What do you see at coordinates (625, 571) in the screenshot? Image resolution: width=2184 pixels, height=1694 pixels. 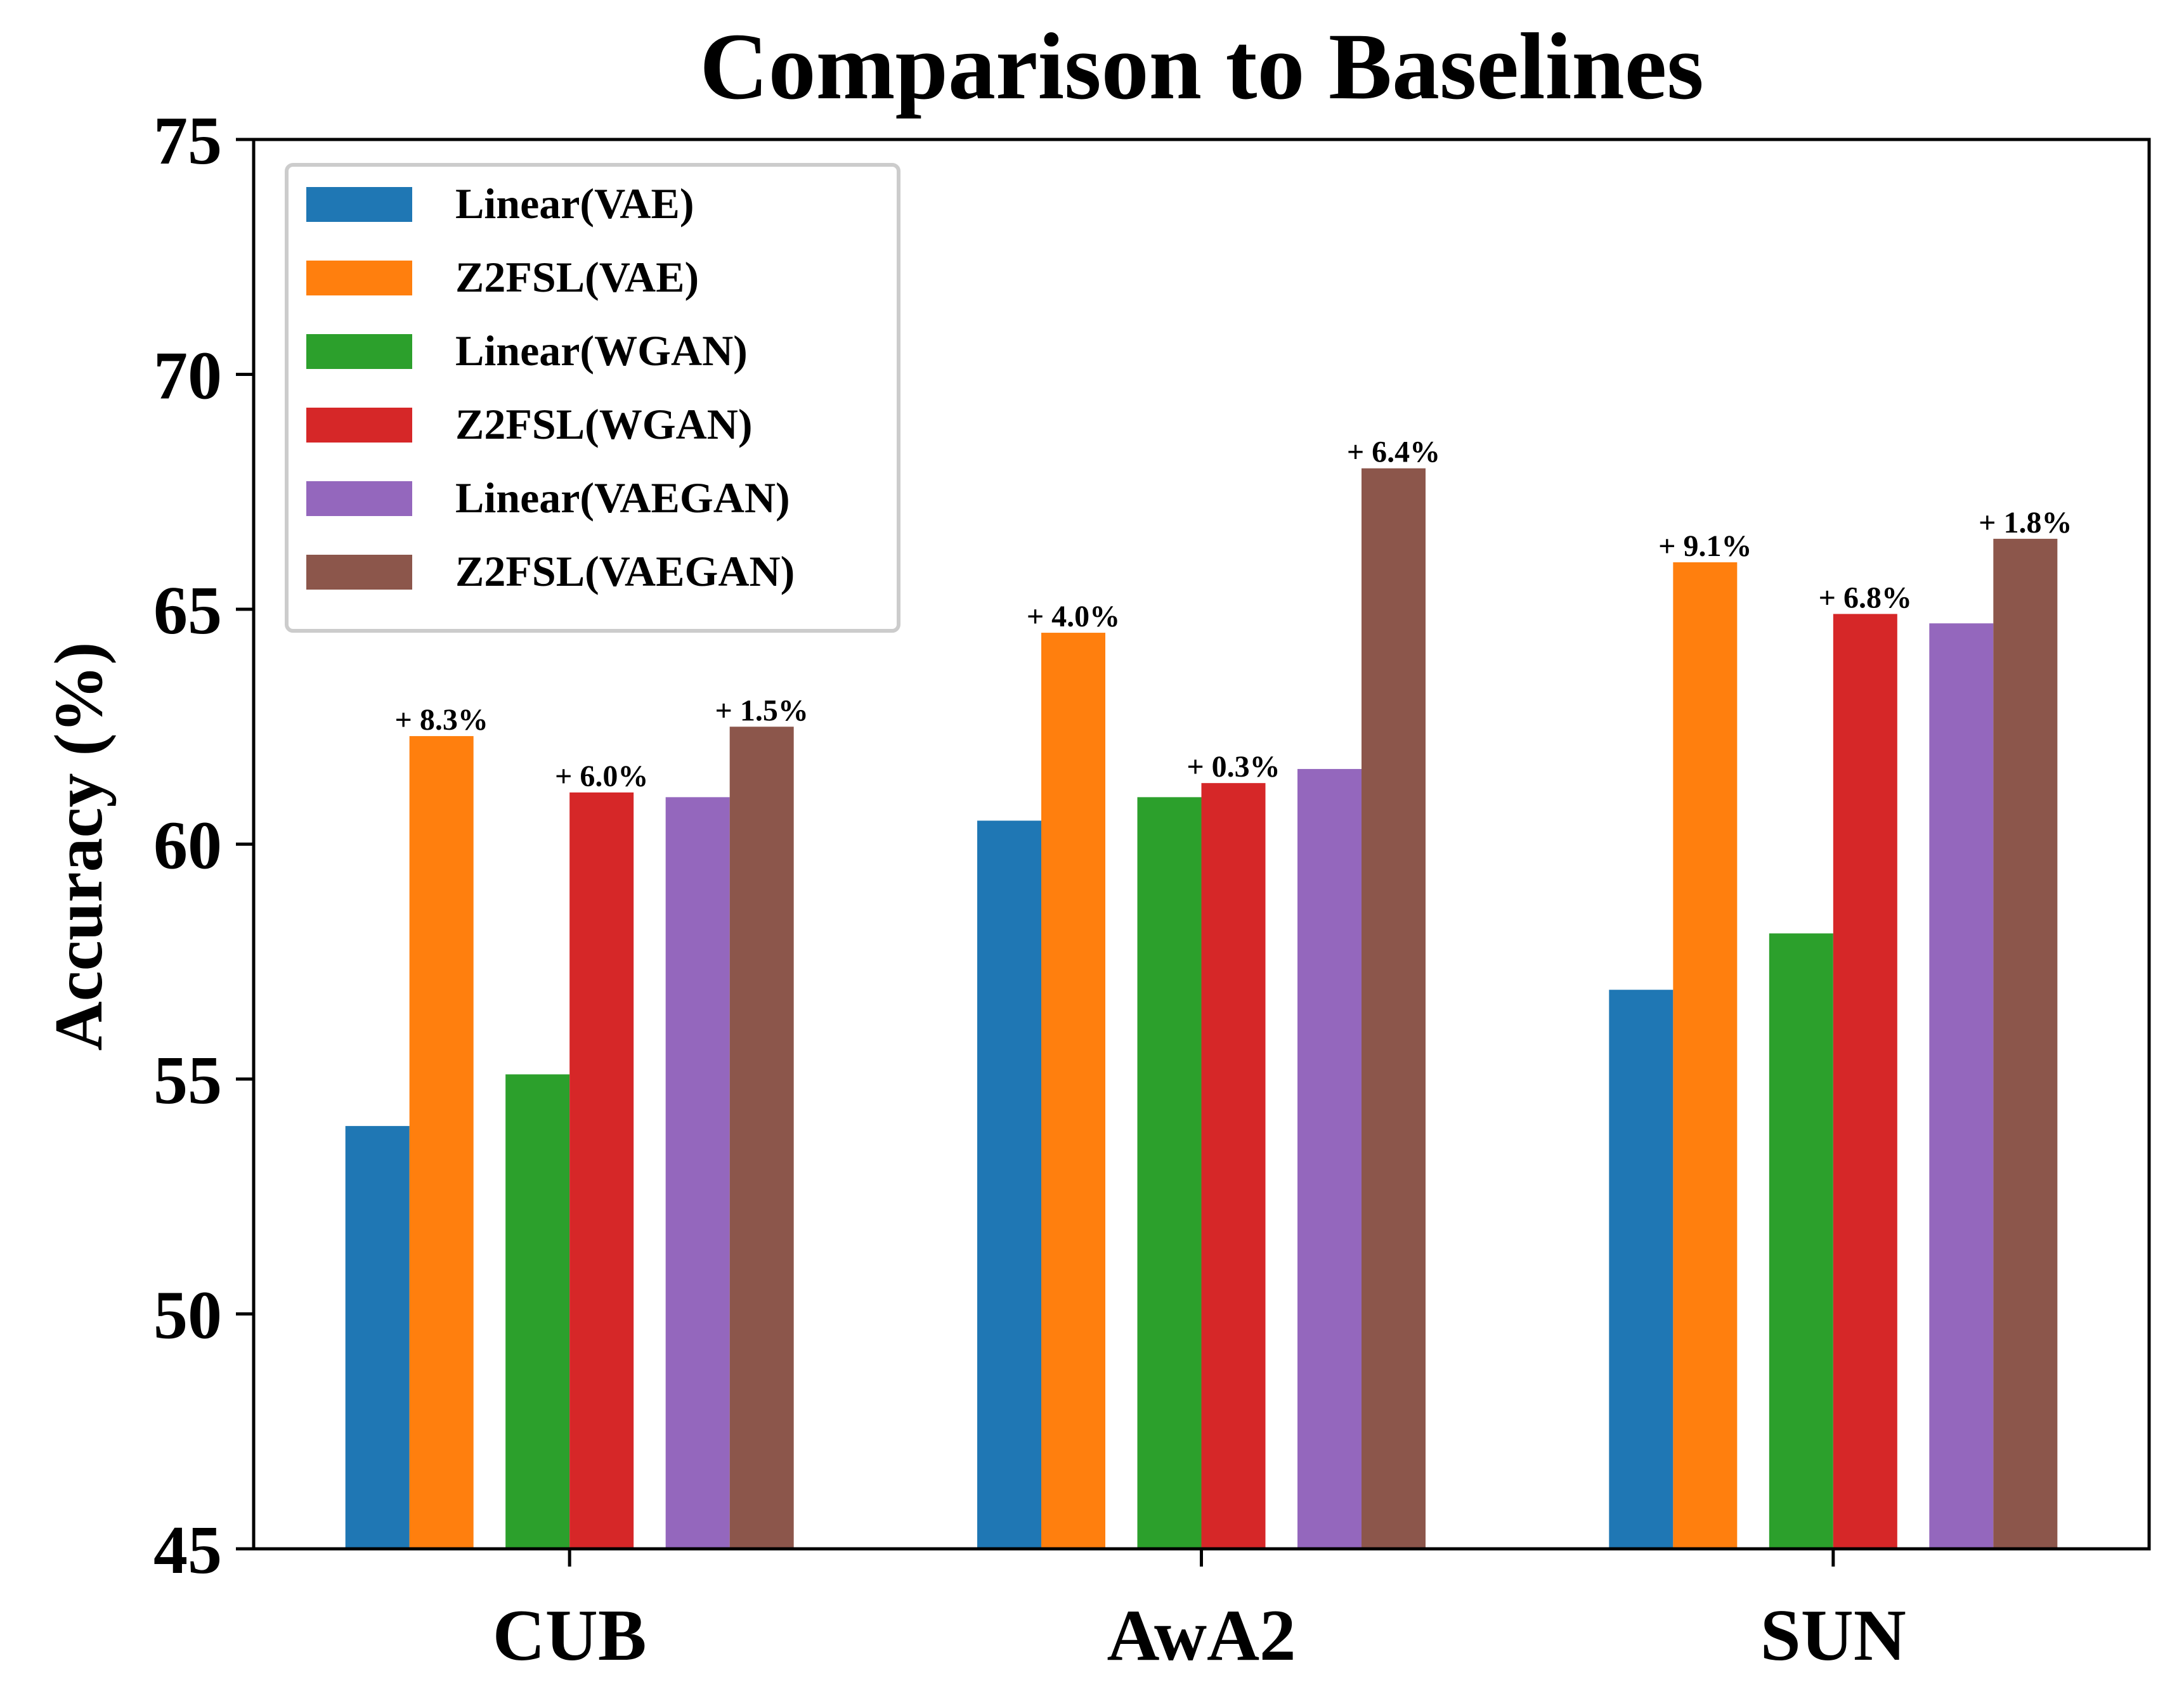 I see `legend-label: Z2FSL(VAEGAN)` at bounding box center [625, 571].